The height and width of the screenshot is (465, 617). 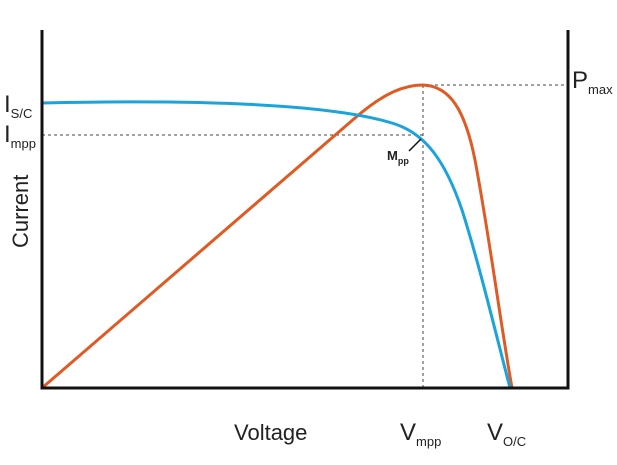 I want to click on voc-main: V, so click(x=495, y=432).